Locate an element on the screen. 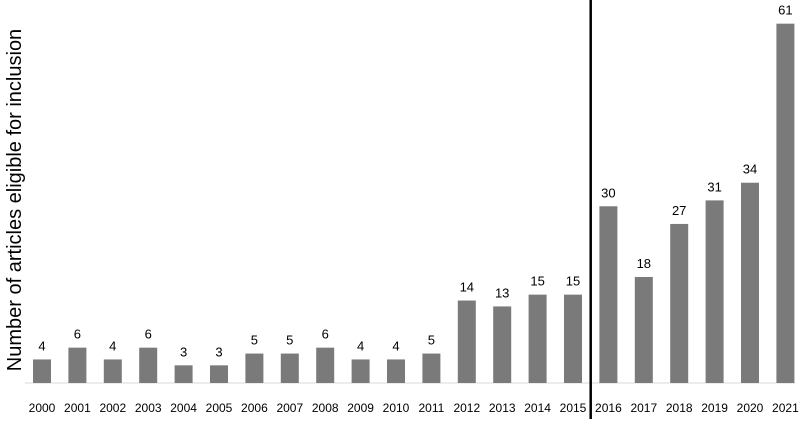 Image resolution: width=800 pixels, height=424 pixels. value-label-2006: 5 is located at coordinates (254, 340).